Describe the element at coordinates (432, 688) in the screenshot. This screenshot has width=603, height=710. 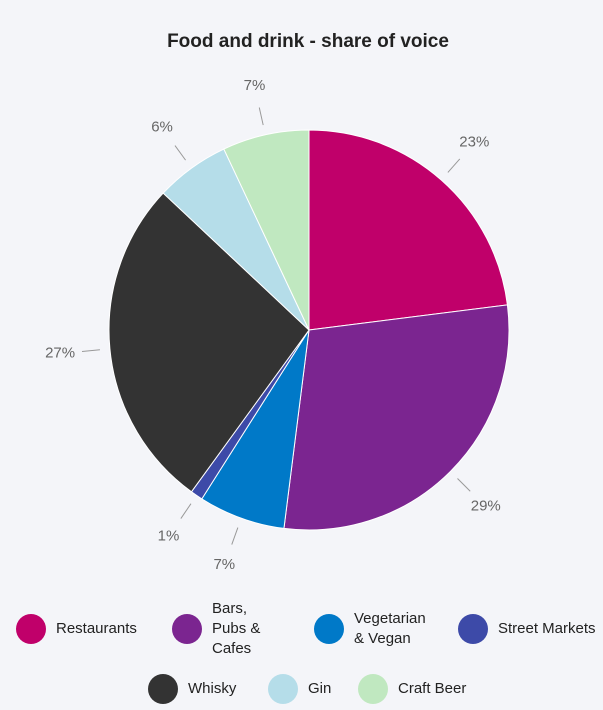
I see `legend-label: Craft Beer` at that location.